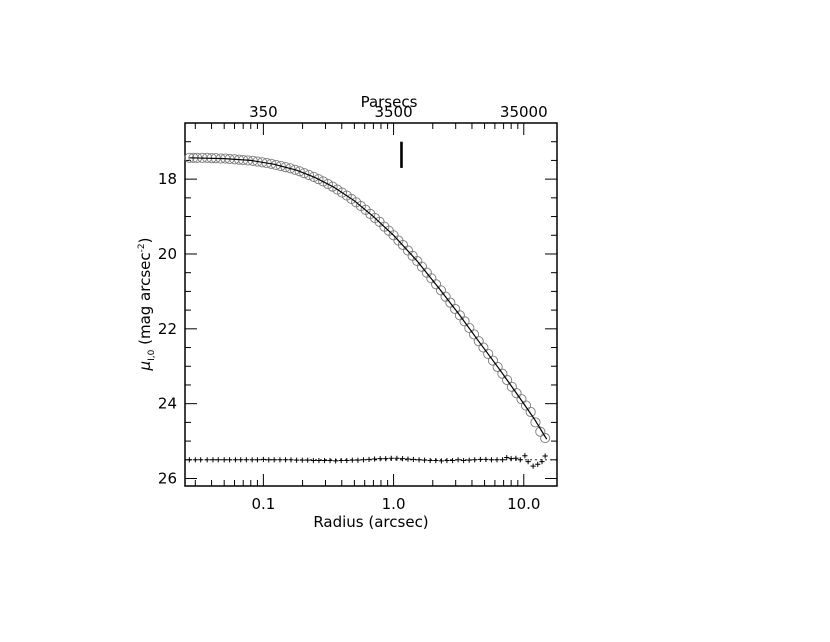 The image size is (830, 642). Describe the element at coordinates (145, 300) in the screenshot. I see `y-axis-title-units: (mag arcsec` at that location.